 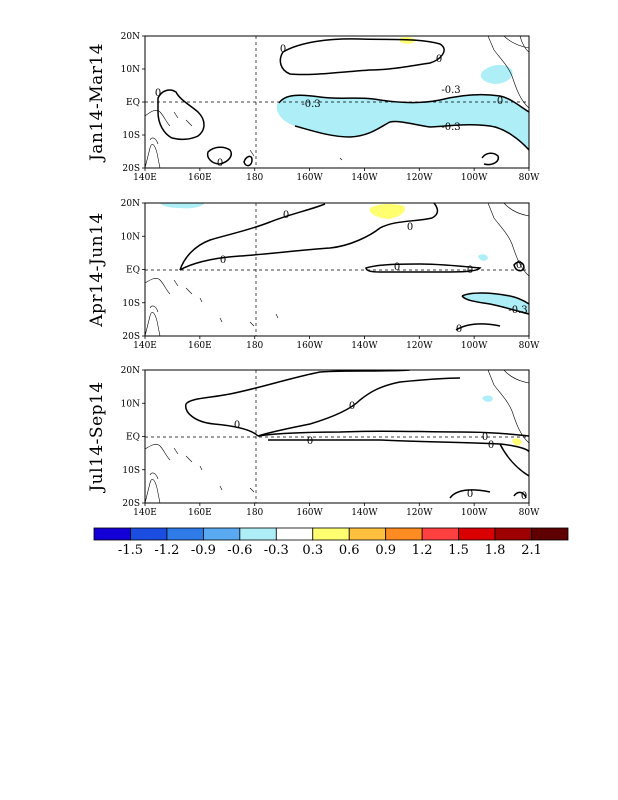 What do you see at coordinates (517, 310) in the screenshot?
I see `panel-2-contour-label: -0.3` at bounding box center [517, 310].